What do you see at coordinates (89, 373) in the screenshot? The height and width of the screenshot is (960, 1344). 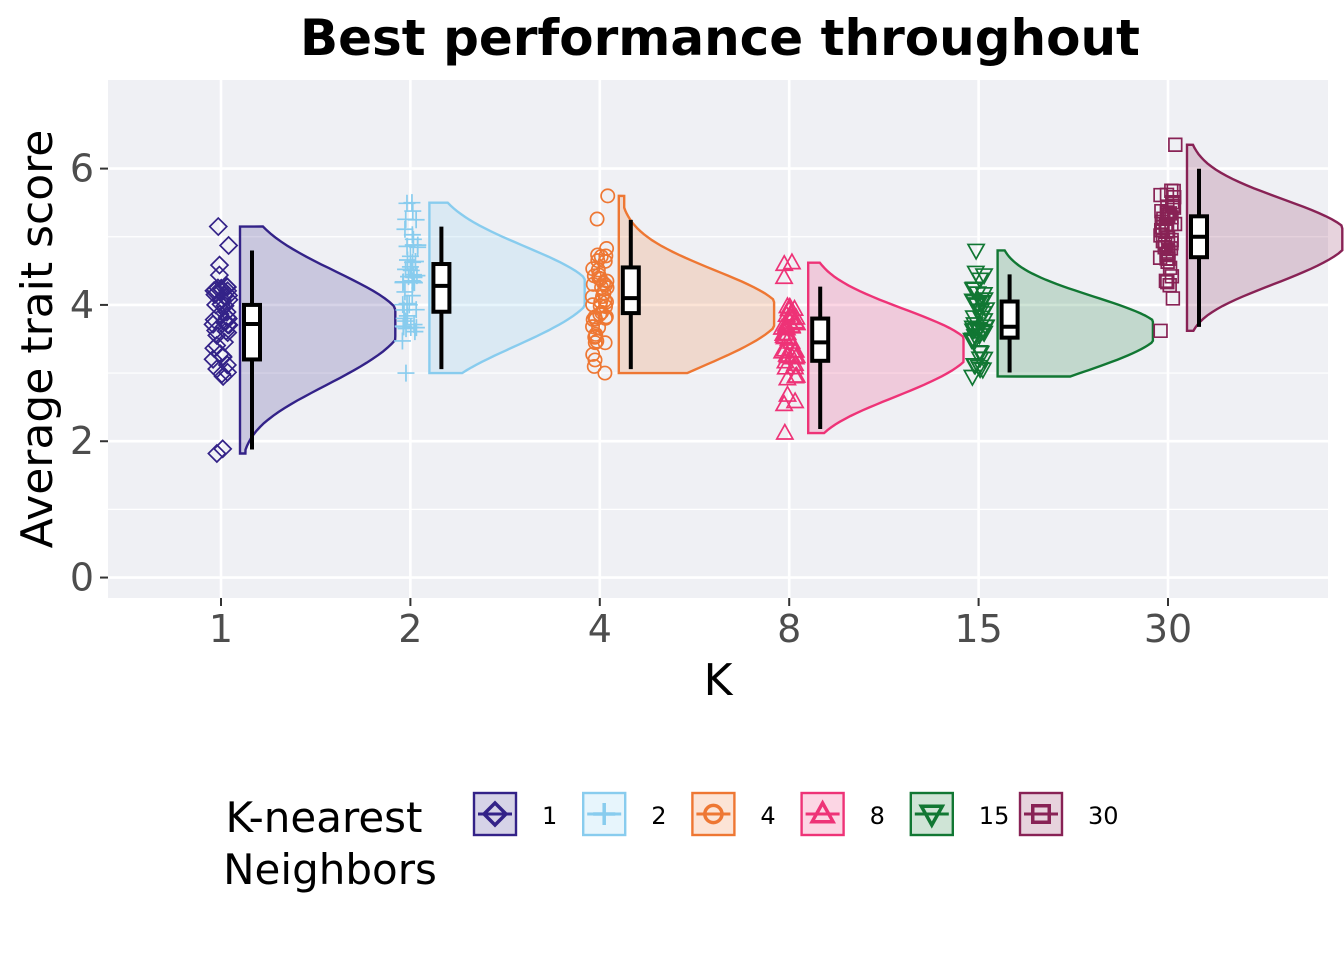 I see `y-axis-ticks: 0 2 4 6` at bounding box center [89, 373].